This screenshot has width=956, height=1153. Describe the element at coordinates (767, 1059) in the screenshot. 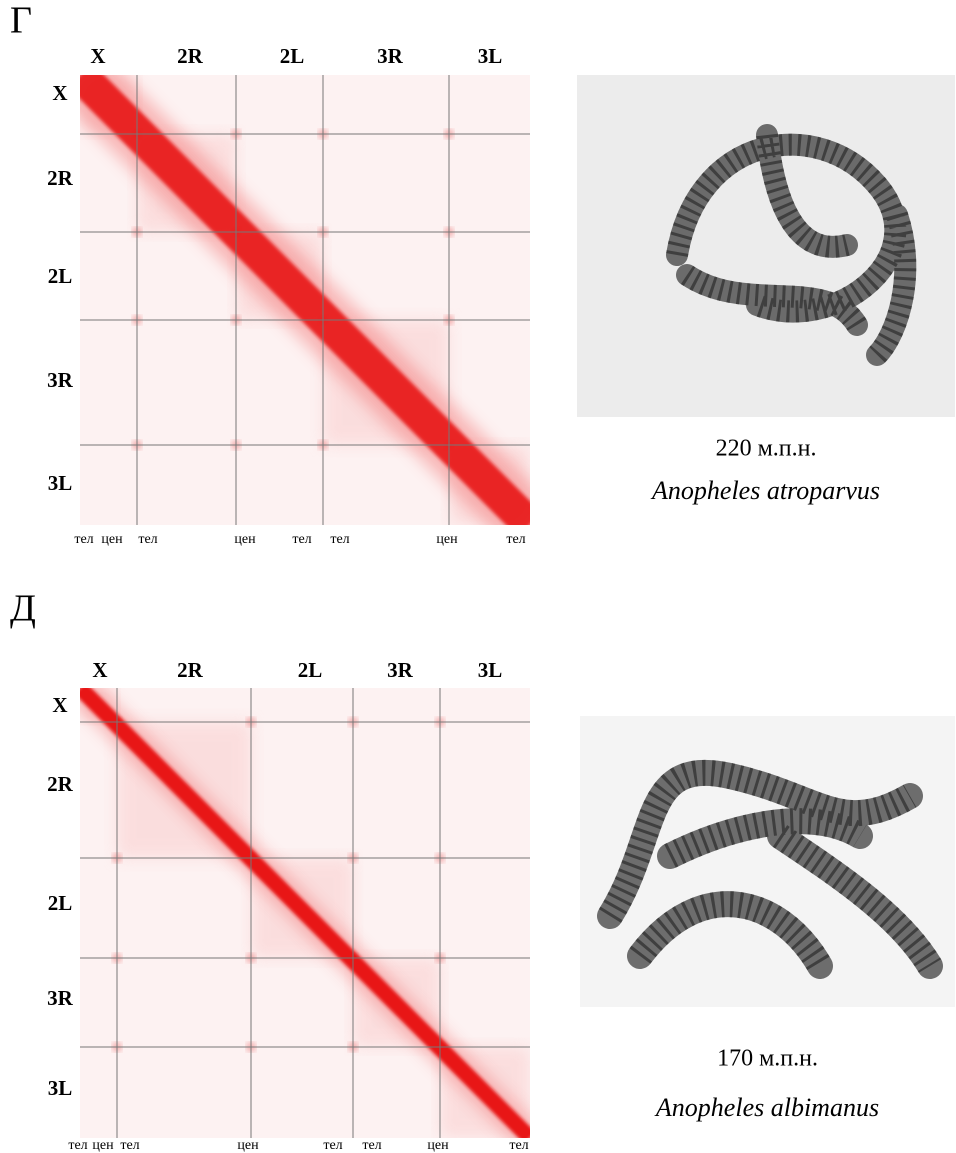

I see `genome-size: 170 м.п.н.` at that location.